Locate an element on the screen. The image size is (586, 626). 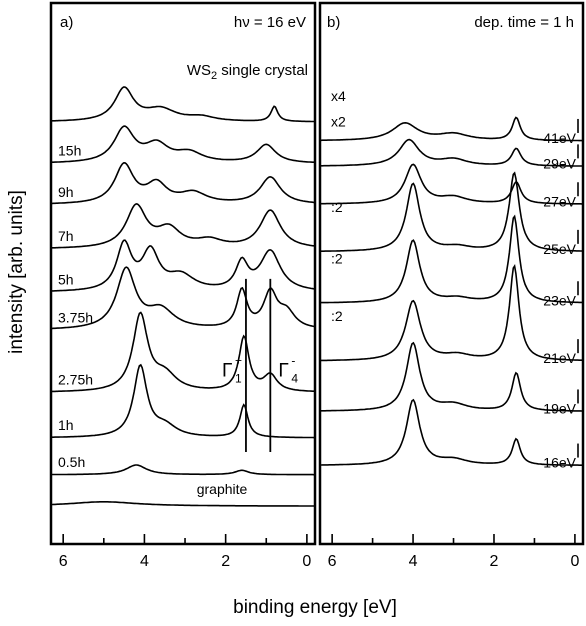
series-label: 41eV is located at coordinates (559, 138).